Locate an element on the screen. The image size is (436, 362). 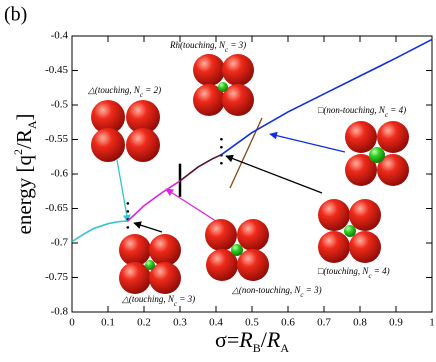
annotation: □(non-touching, Nc = 4) is located at coordinates (362, 112).